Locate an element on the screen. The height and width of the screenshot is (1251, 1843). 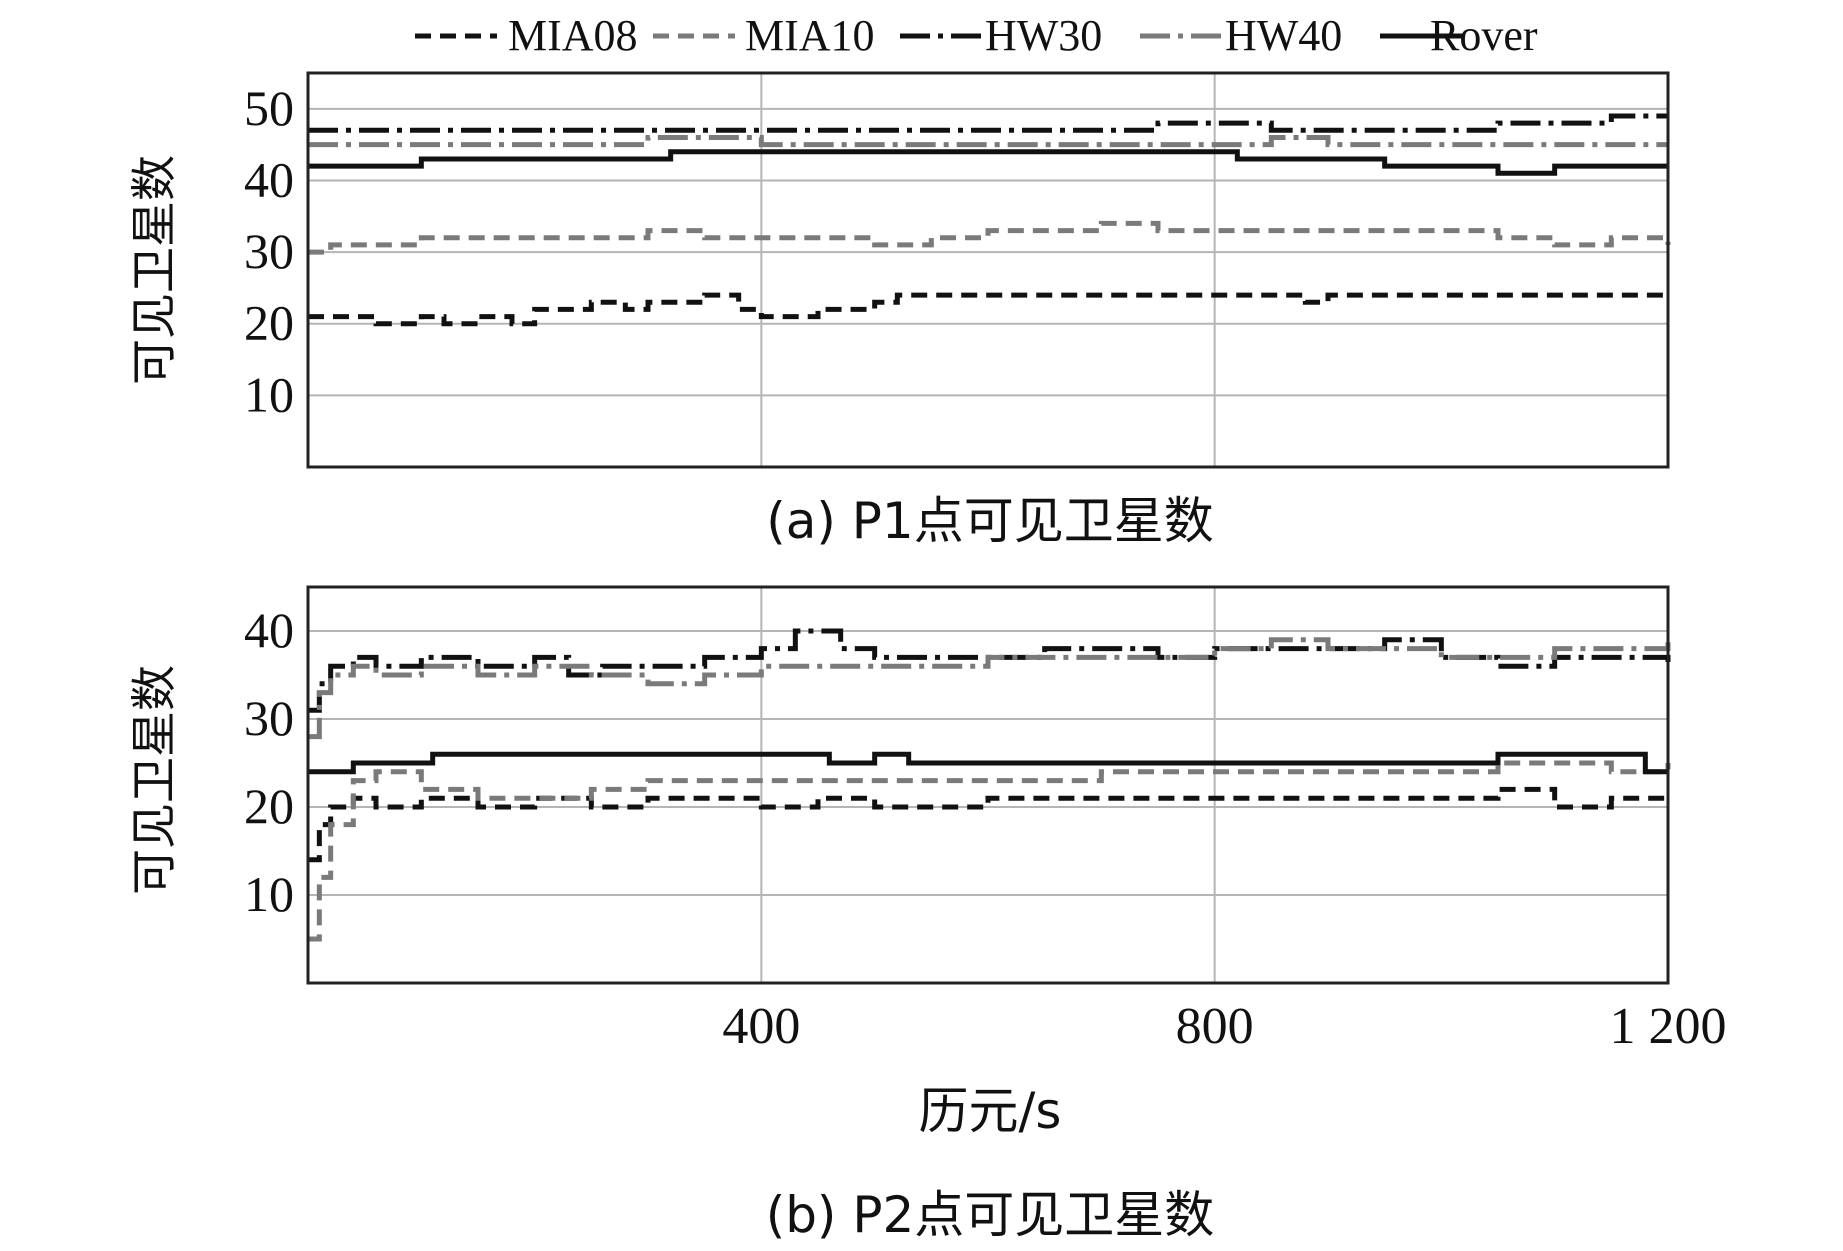
series-line-mia08-b is located at coordinates (988, 824).